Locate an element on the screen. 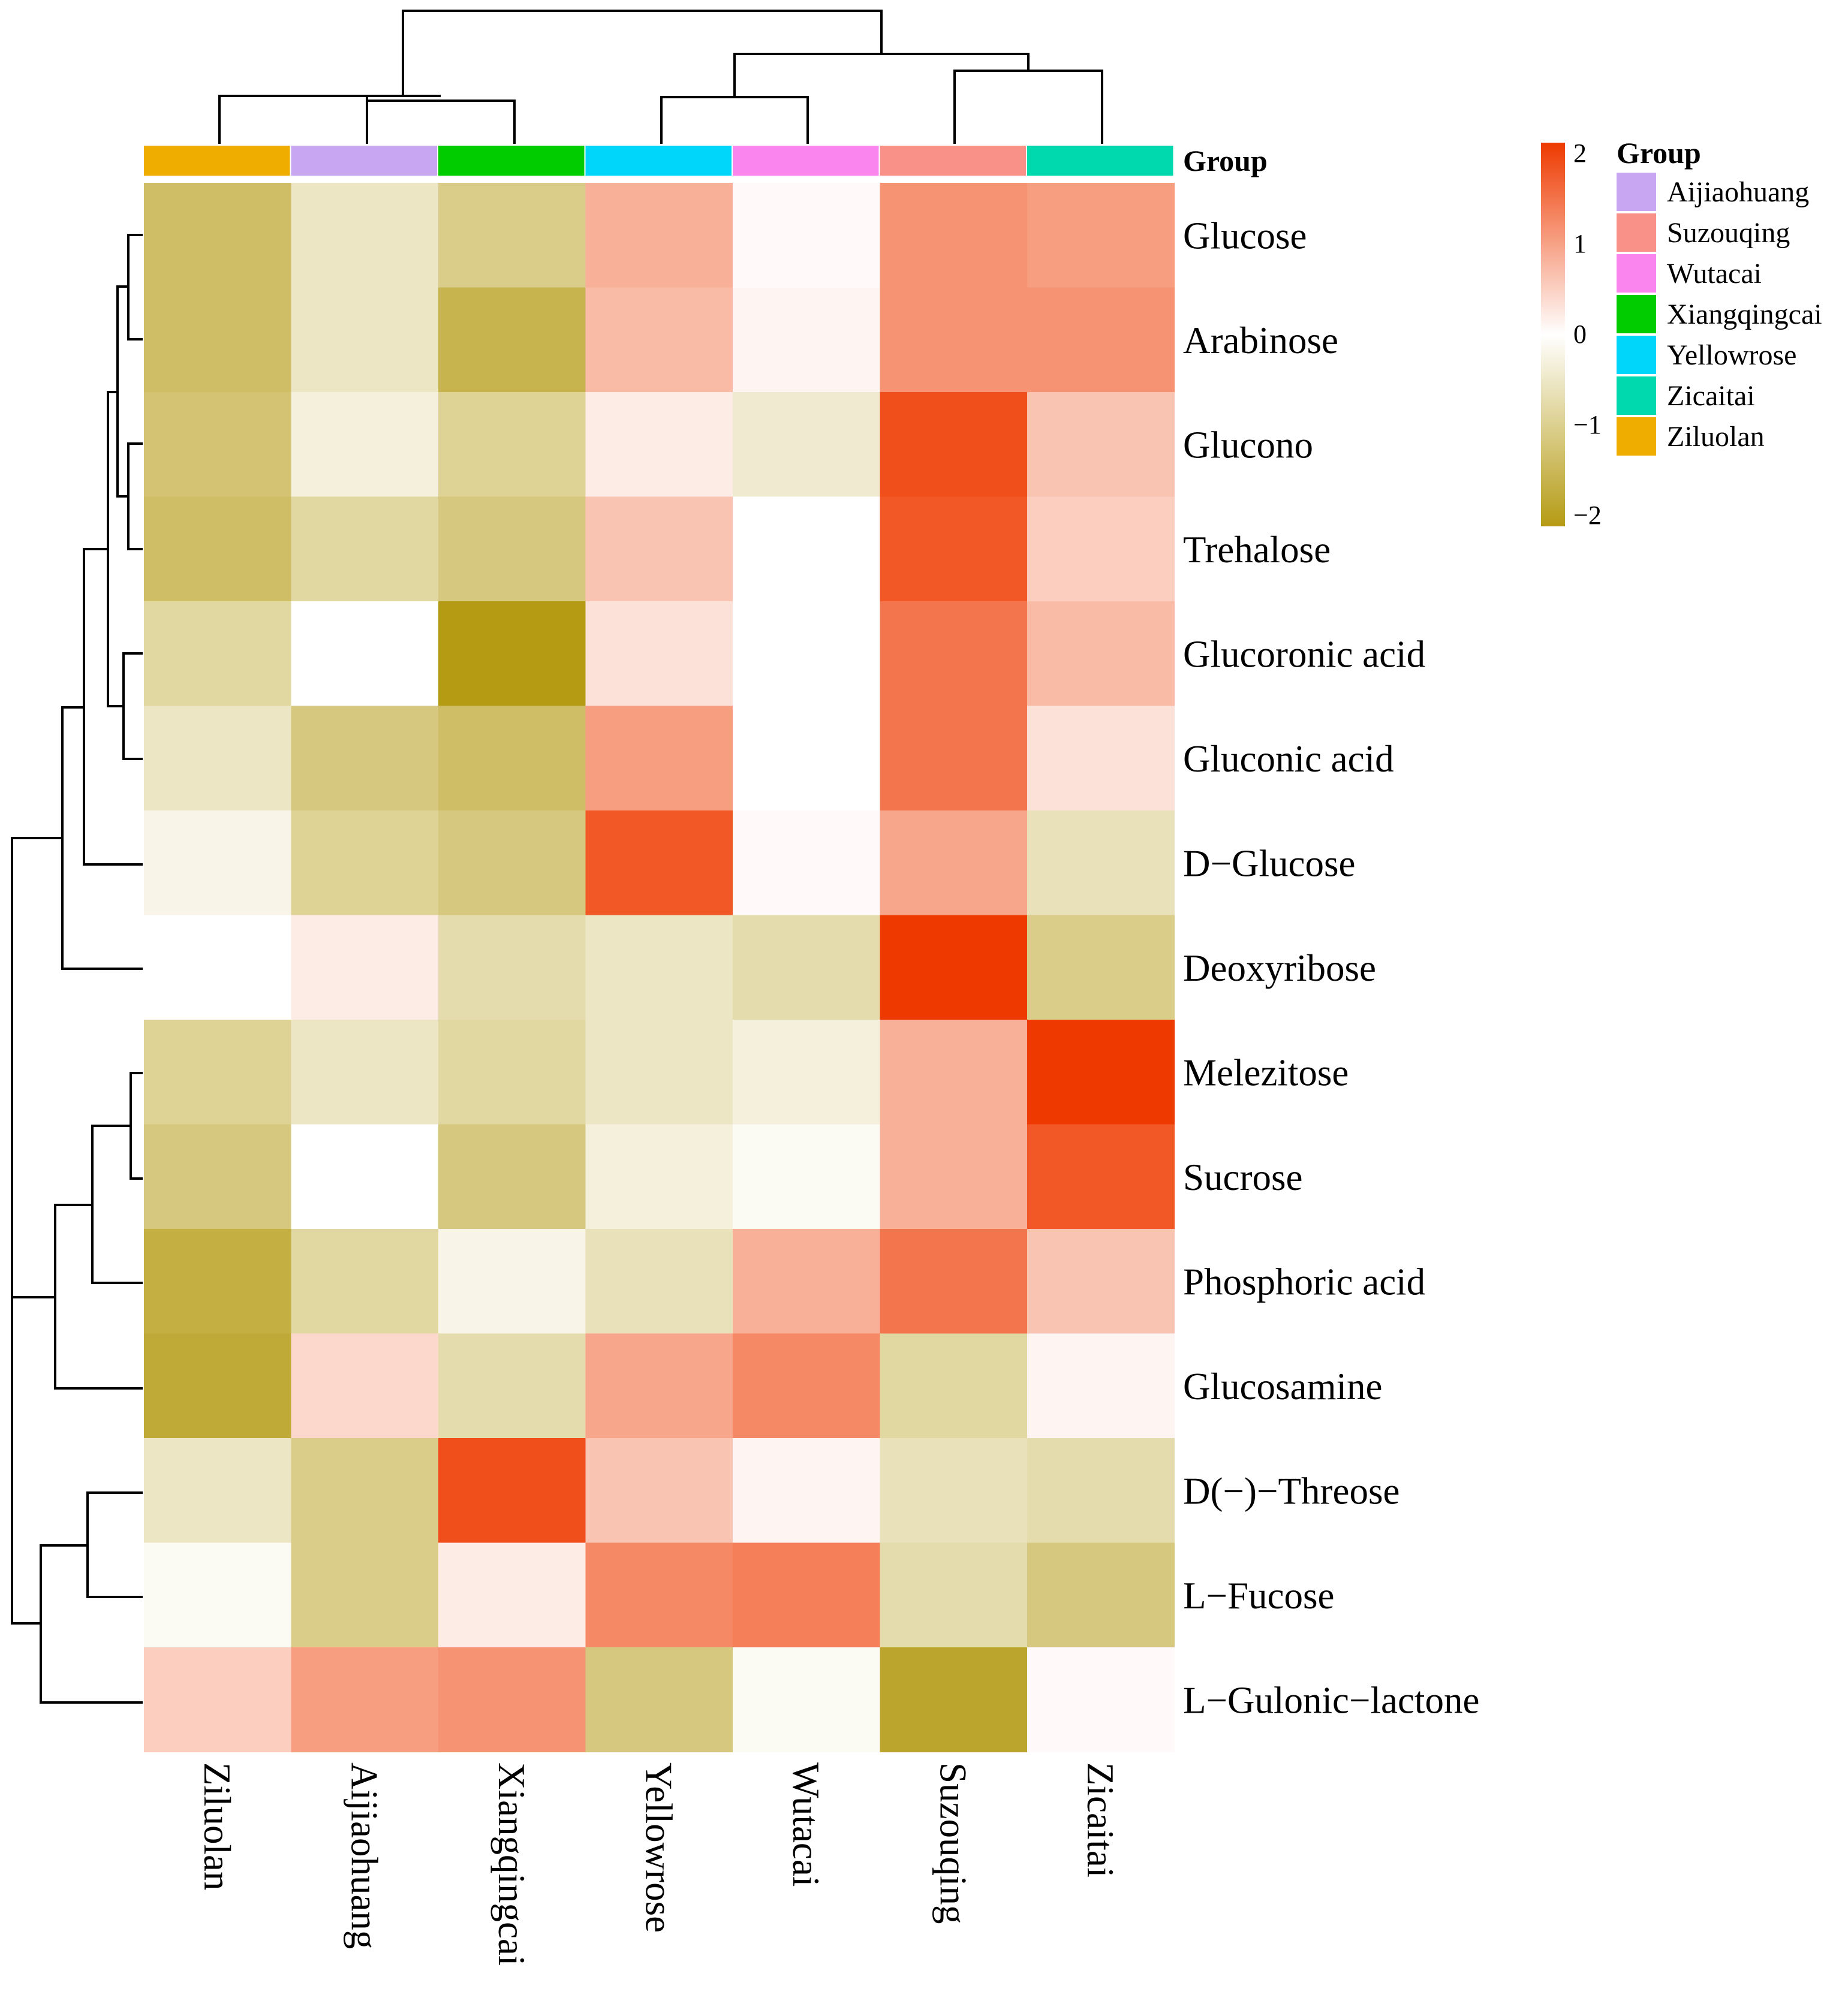  cell-trehalose-aijiaohuang is located at coordinates (365, 549).